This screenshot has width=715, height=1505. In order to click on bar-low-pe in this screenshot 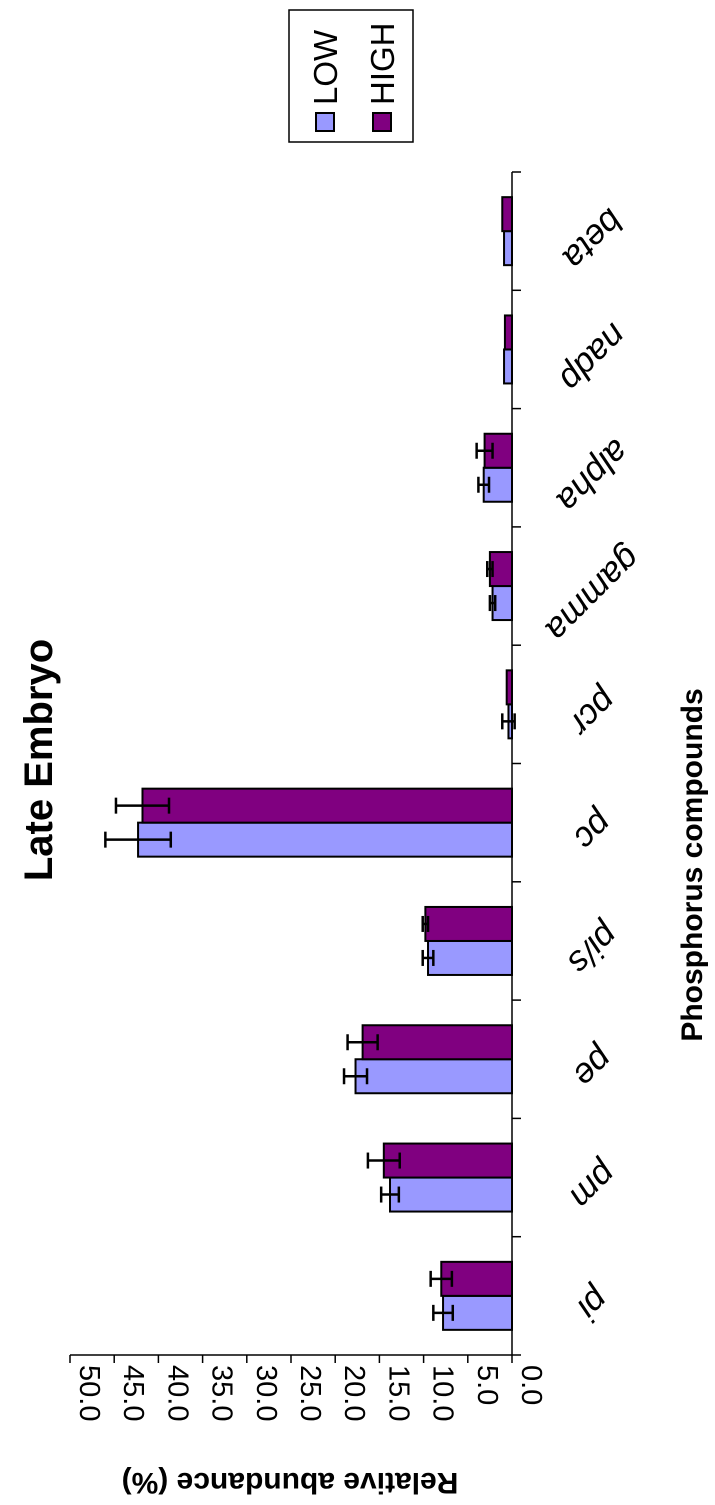, I will do `click(434, 1076)`.